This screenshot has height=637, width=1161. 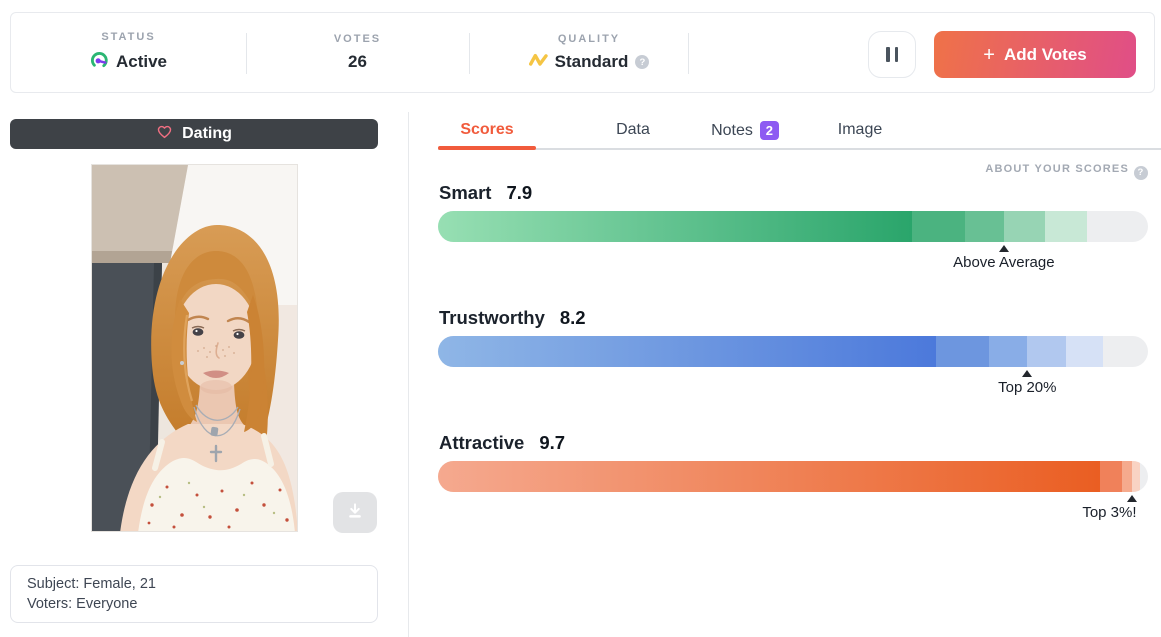 What do you see at coordinates (538, 62) in the screenshot?
I see `zigzag-icon` at bounding box center [538, 62].